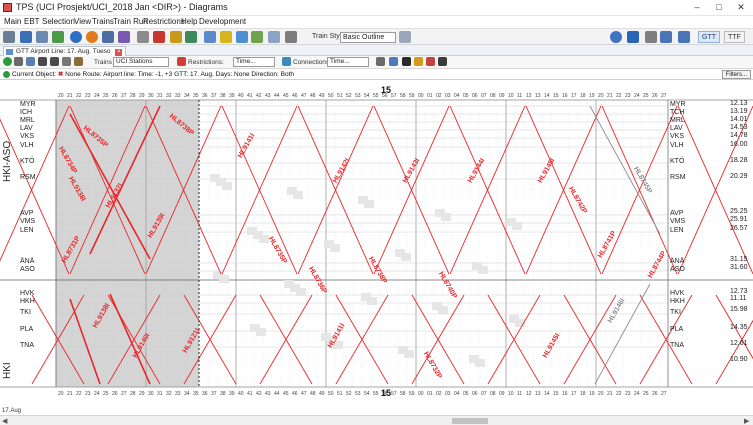  Describe the element at coordinates (368, 37) in the screenshot. I see `train-style-select: Basic Outline` at that location.